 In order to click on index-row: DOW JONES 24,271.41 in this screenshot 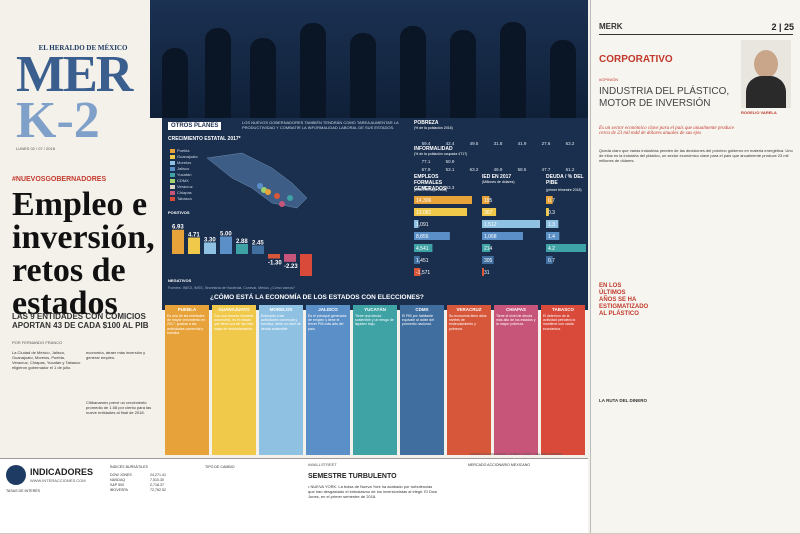, I will do `click(138, 475)`.